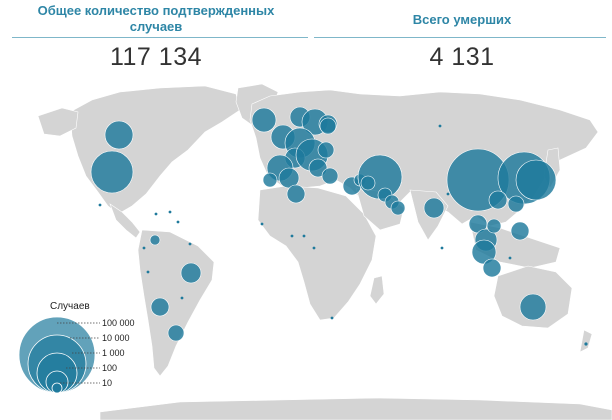  Describe the element at coordinates (190, 244) in the screenshot. I see `dot-guyana` at that location.